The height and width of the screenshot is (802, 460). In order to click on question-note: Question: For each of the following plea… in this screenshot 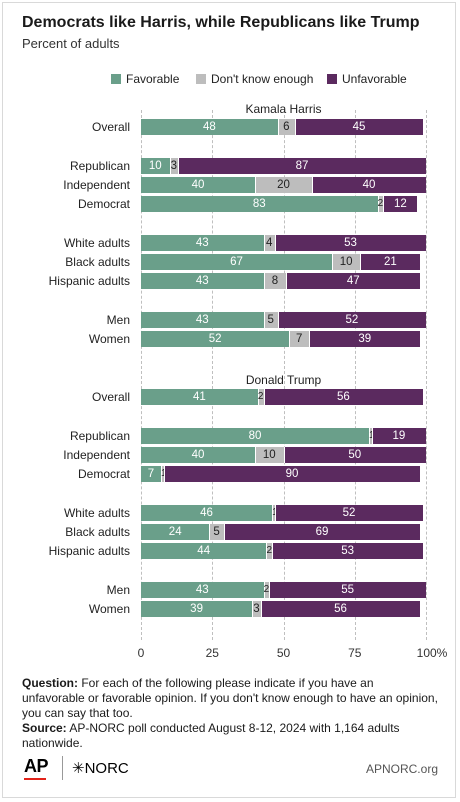, I will do `click(230, 698)`.